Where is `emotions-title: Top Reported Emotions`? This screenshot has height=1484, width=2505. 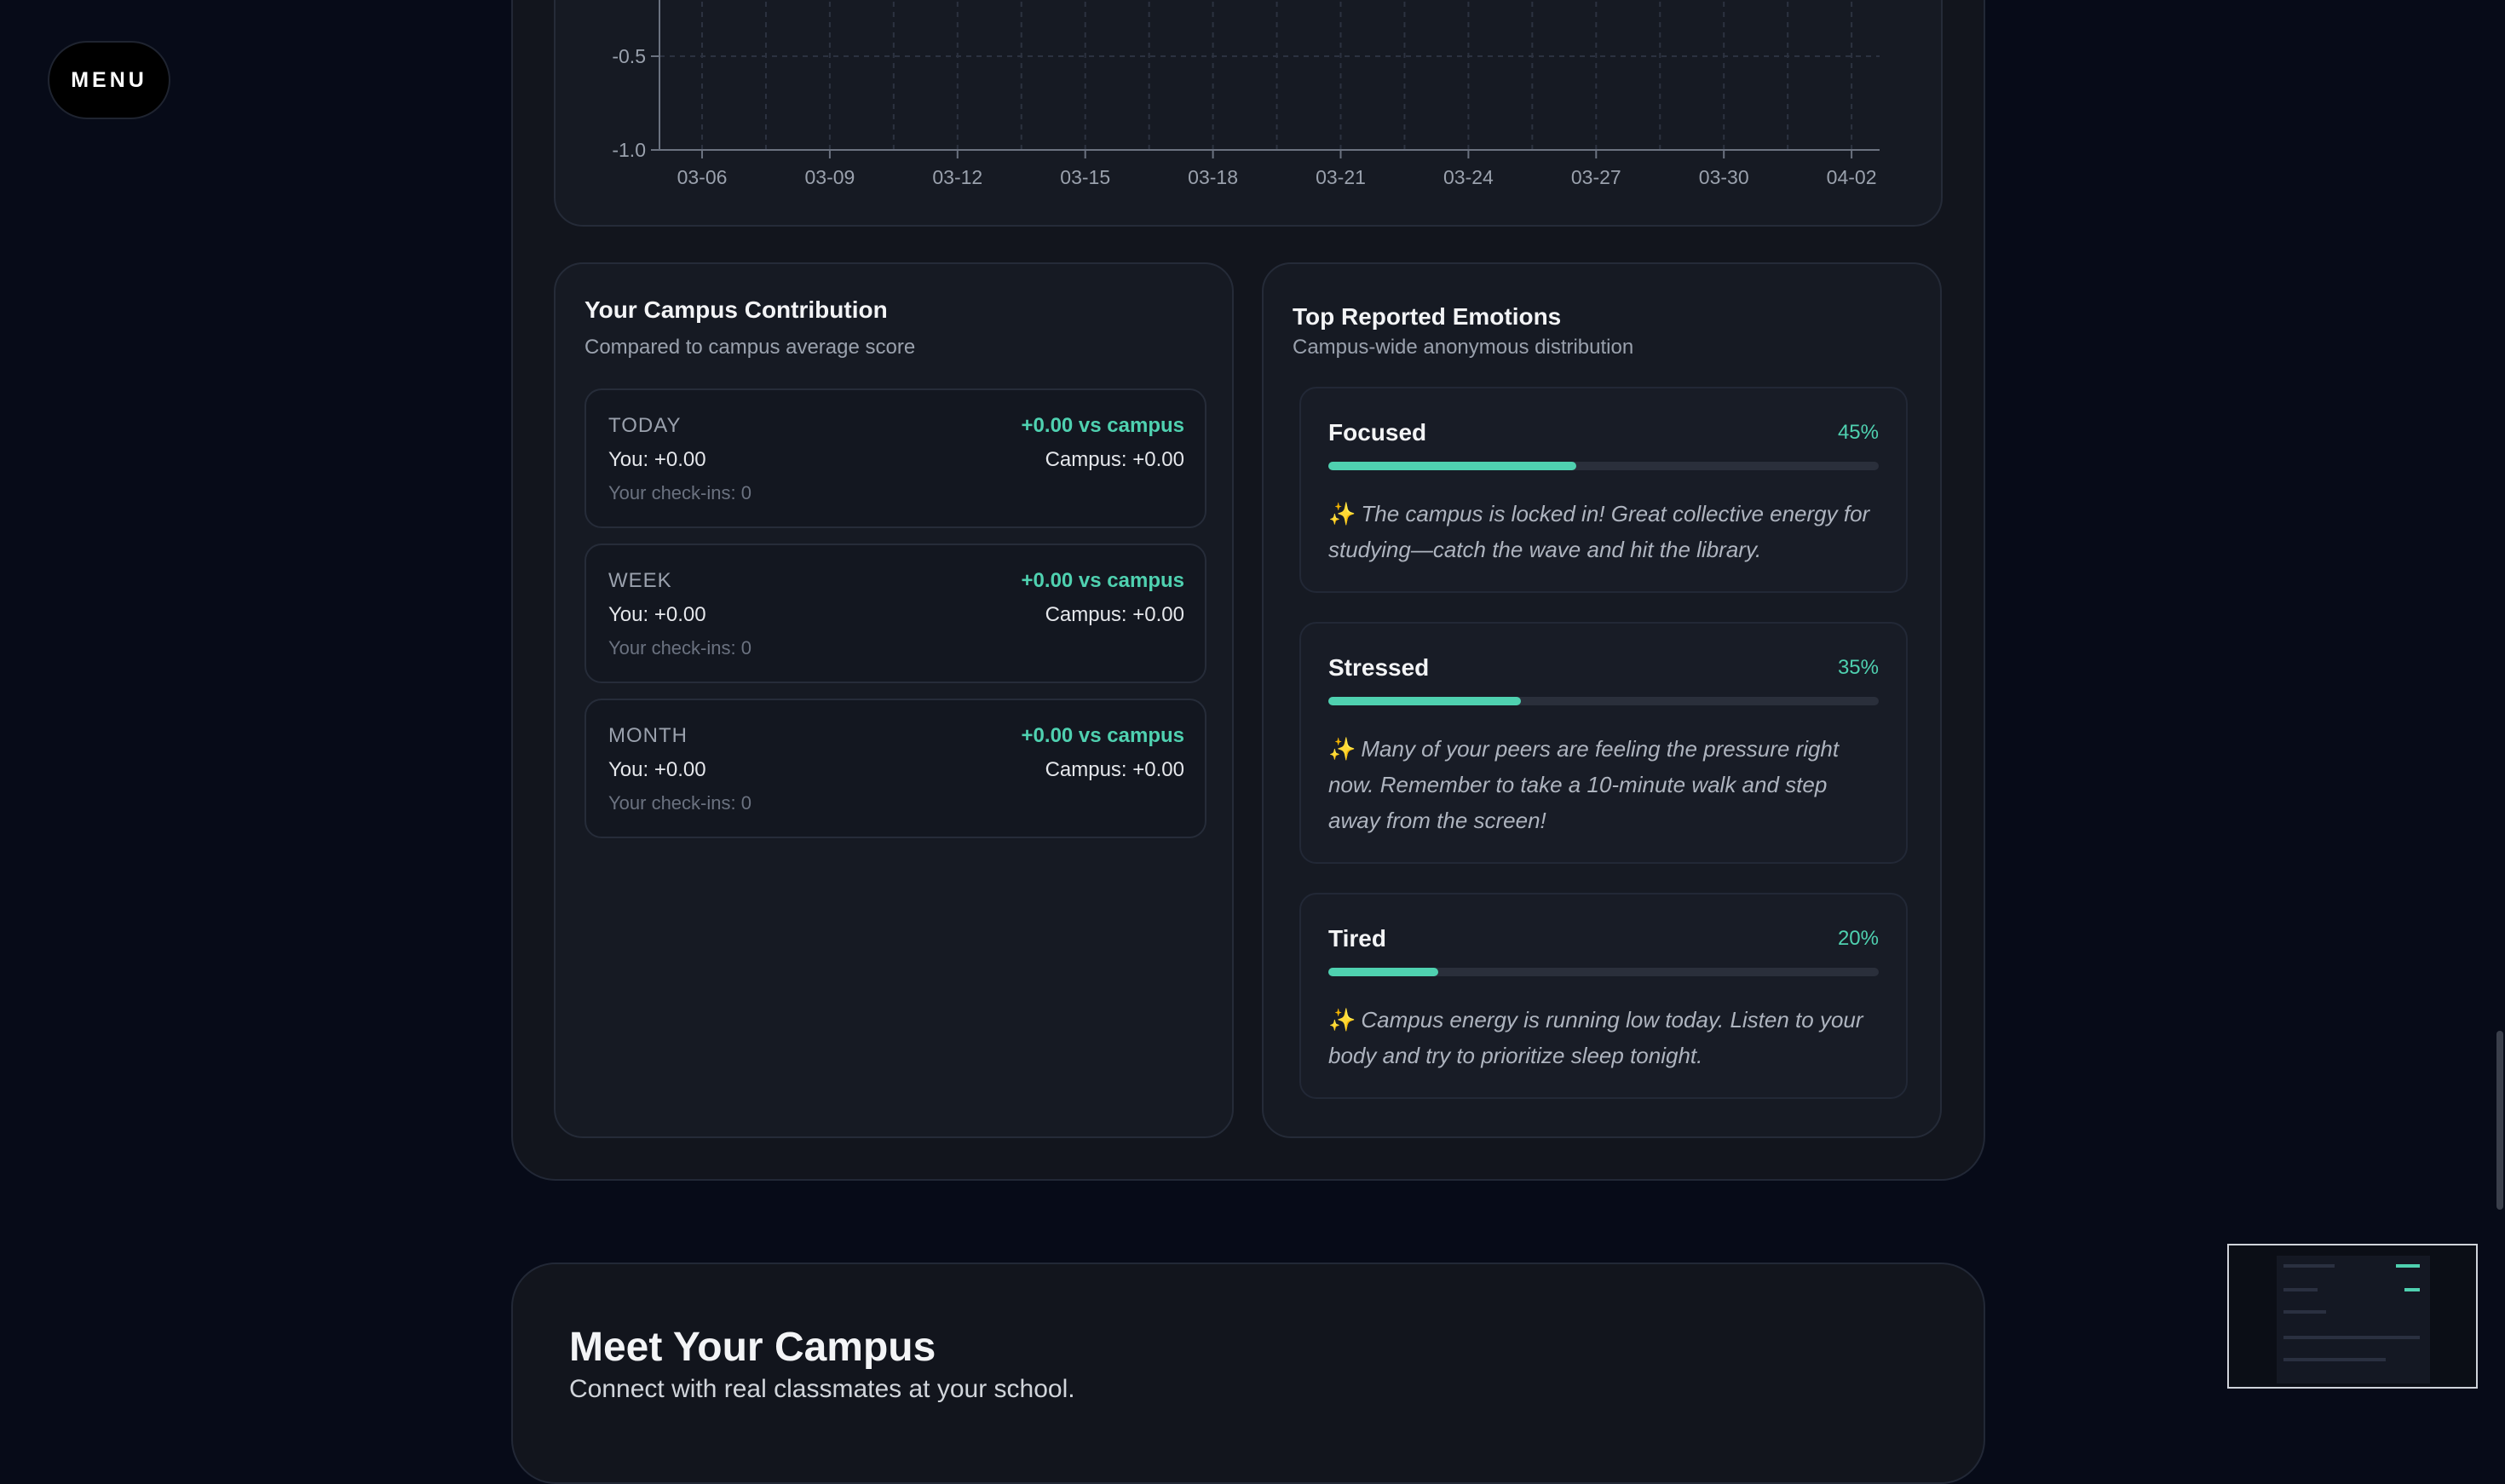
emotions-title: Top Reported Emotions is located at coordinates (1427, 316).